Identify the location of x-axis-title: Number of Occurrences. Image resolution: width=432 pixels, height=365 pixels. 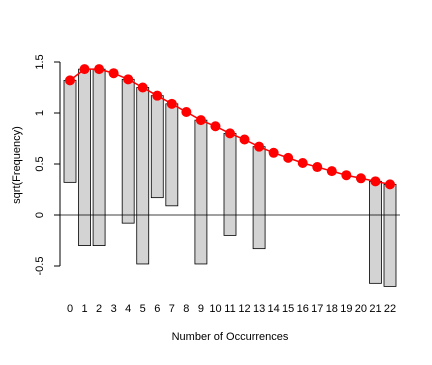
(230, 337).